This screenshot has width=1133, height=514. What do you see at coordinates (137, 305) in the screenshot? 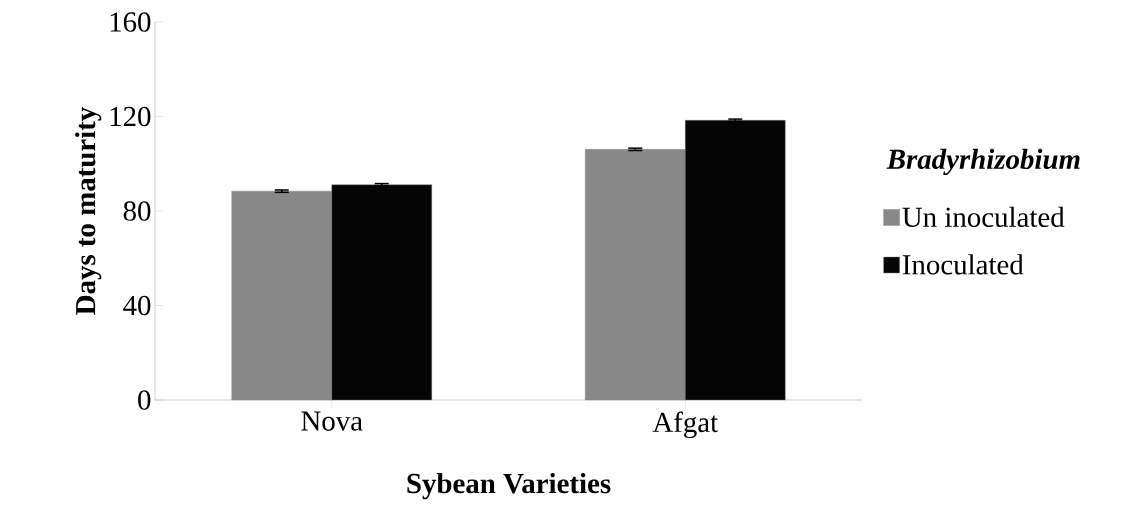
I see `y-tick-label: 40` at bounding box center [137, 305].